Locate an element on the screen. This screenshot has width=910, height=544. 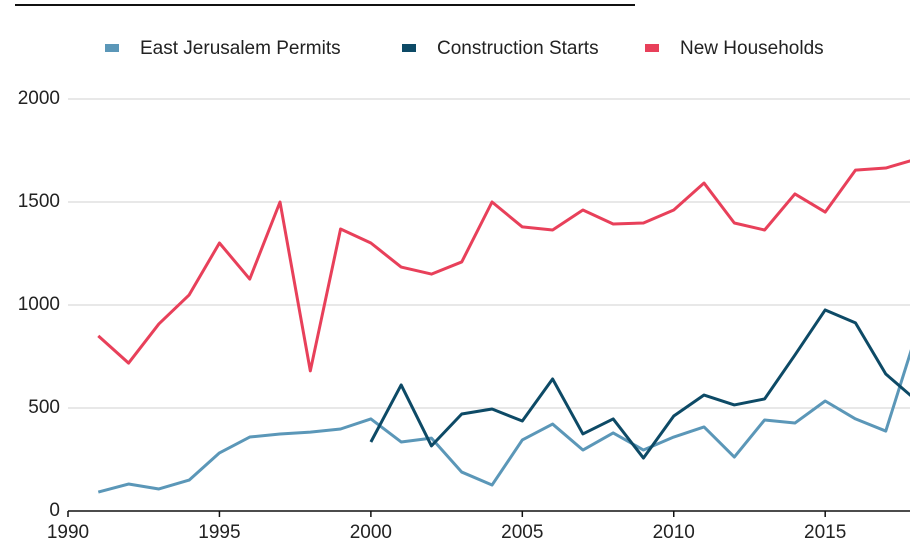
legend-label: East Jerusalem Permits is located at coordinates (240, 48).